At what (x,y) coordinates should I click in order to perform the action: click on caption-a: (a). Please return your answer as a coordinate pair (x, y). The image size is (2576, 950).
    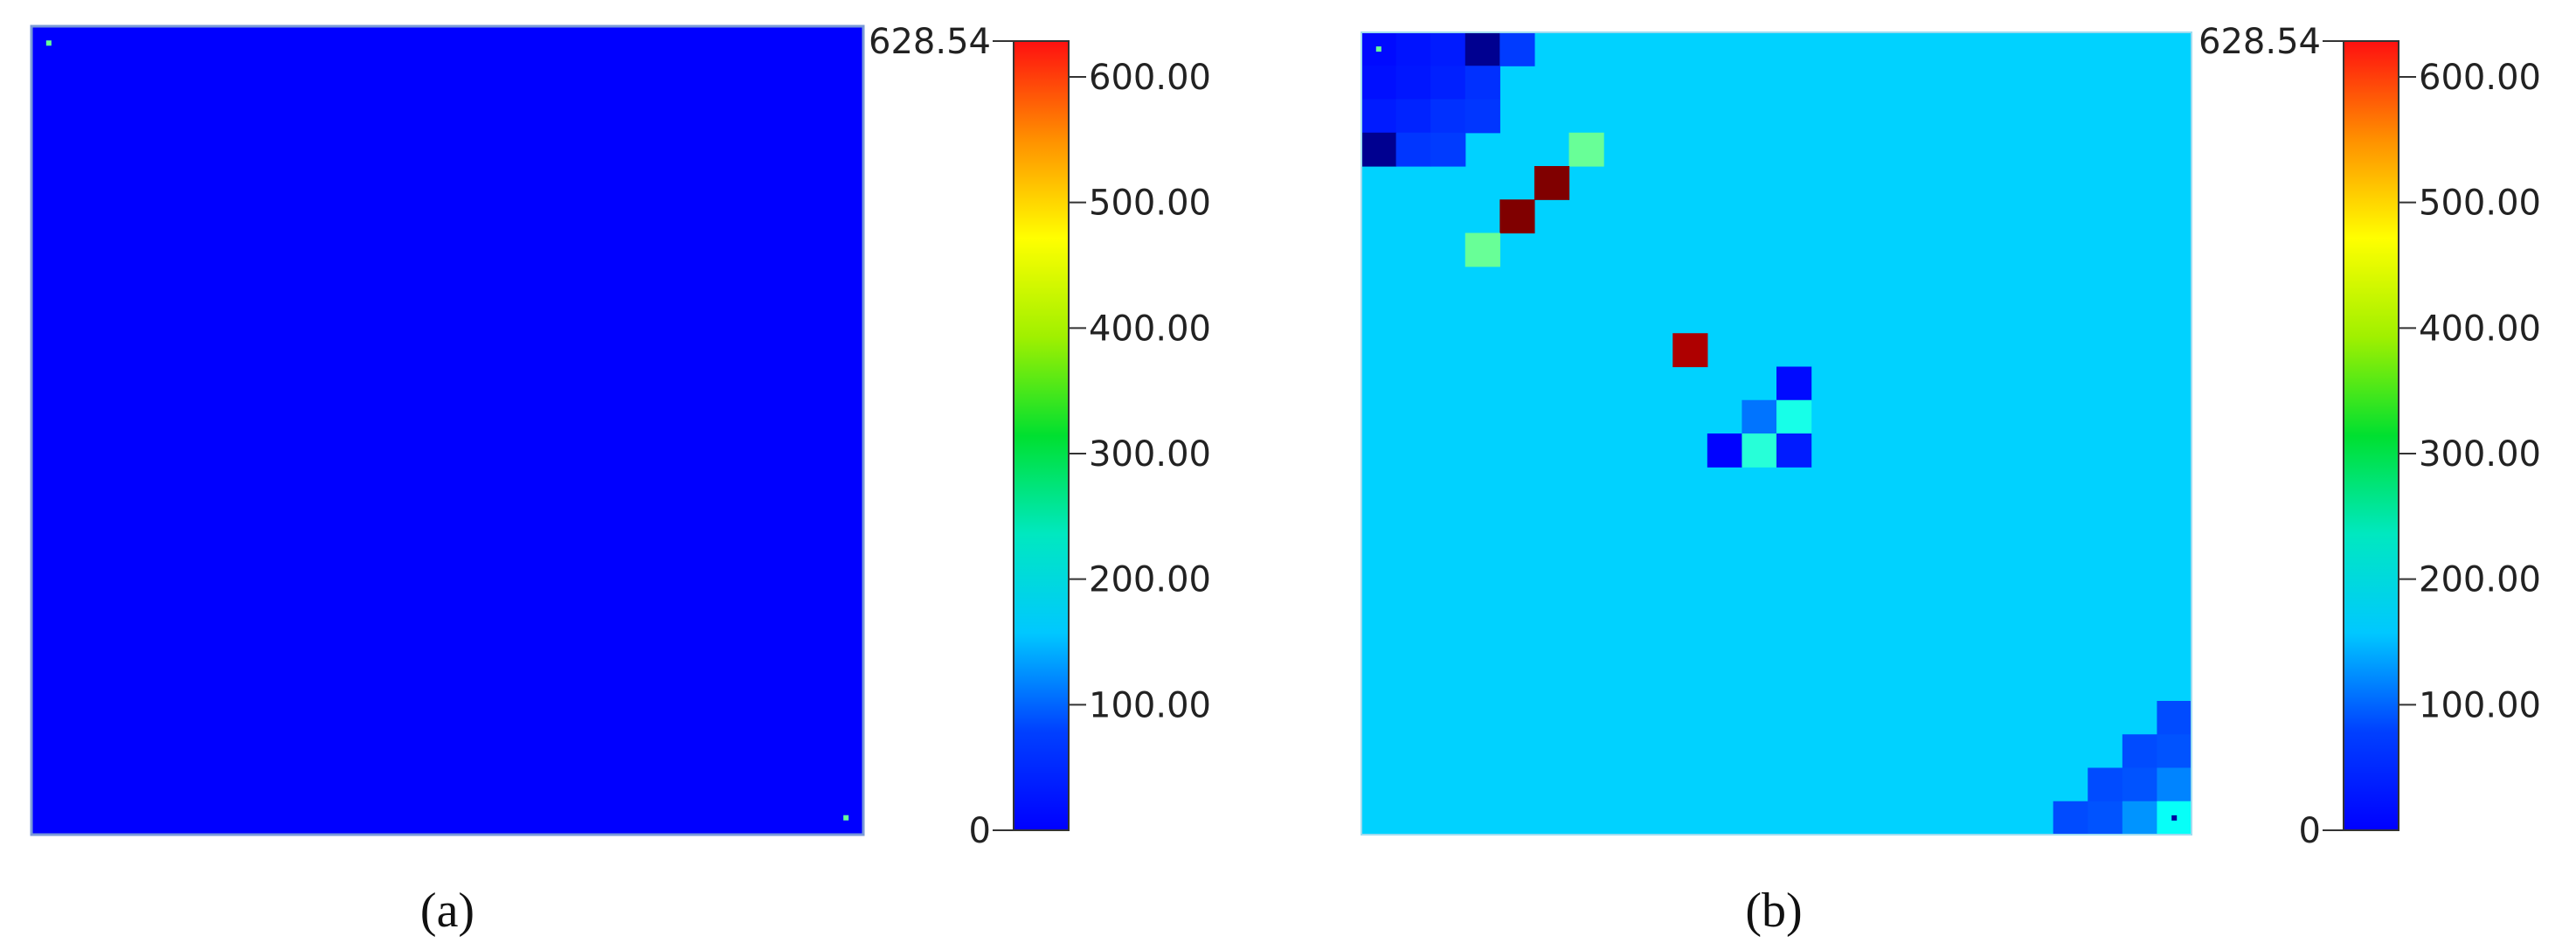
    Looking at the image, I should click on (447, 911).